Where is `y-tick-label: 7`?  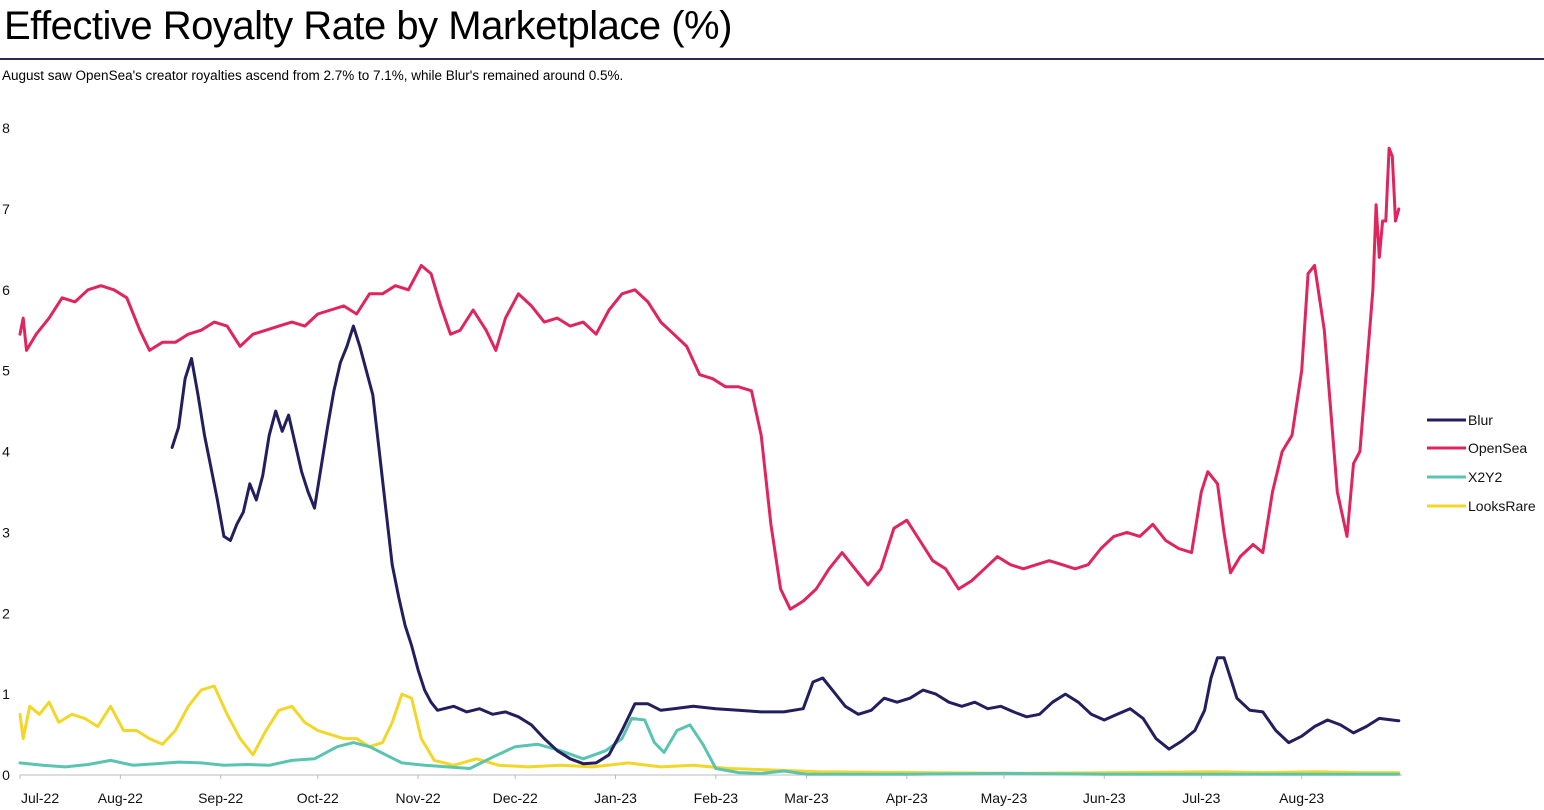 y-tick-label: 7 is located at coordinates (6, 209).